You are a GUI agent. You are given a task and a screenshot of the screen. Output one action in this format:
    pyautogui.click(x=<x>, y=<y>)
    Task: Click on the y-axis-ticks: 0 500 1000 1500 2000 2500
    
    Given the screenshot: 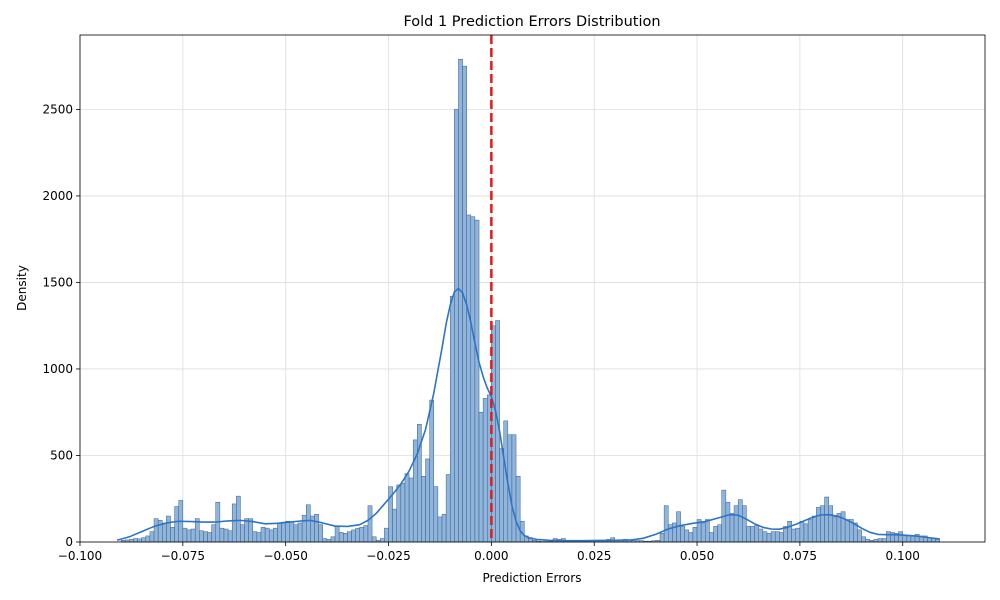 What is the action you would take?
    pyautogui.click(x=61, y=325)
    